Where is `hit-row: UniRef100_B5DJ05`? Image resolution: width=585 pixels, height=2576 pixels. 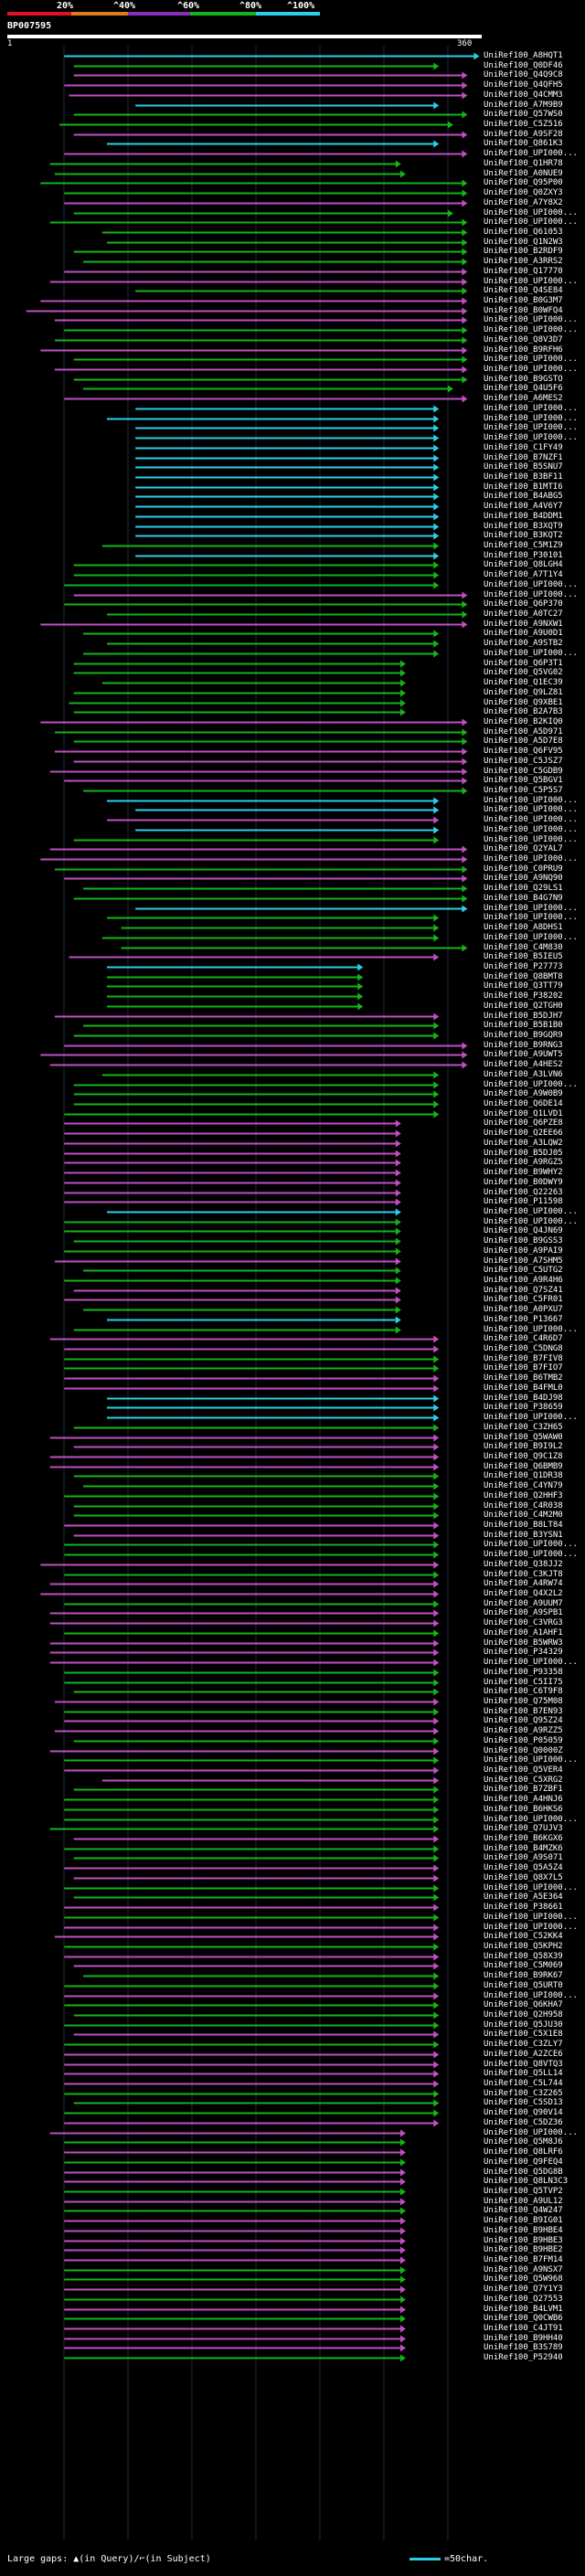
hit-row: UniRef100_B5DJ05 is located at coordinates (293, 1154).